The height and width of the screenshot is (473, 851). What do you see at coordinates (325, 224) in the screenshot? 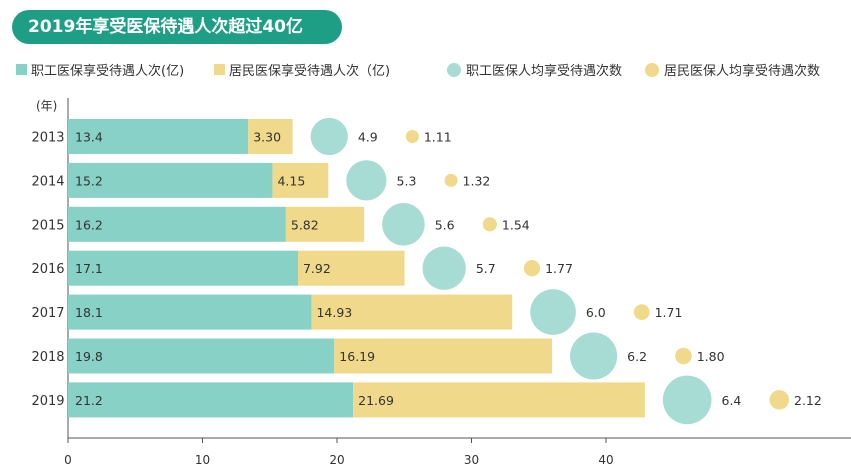
I see `bar-resident-2015` at bounding box center [325, 224].